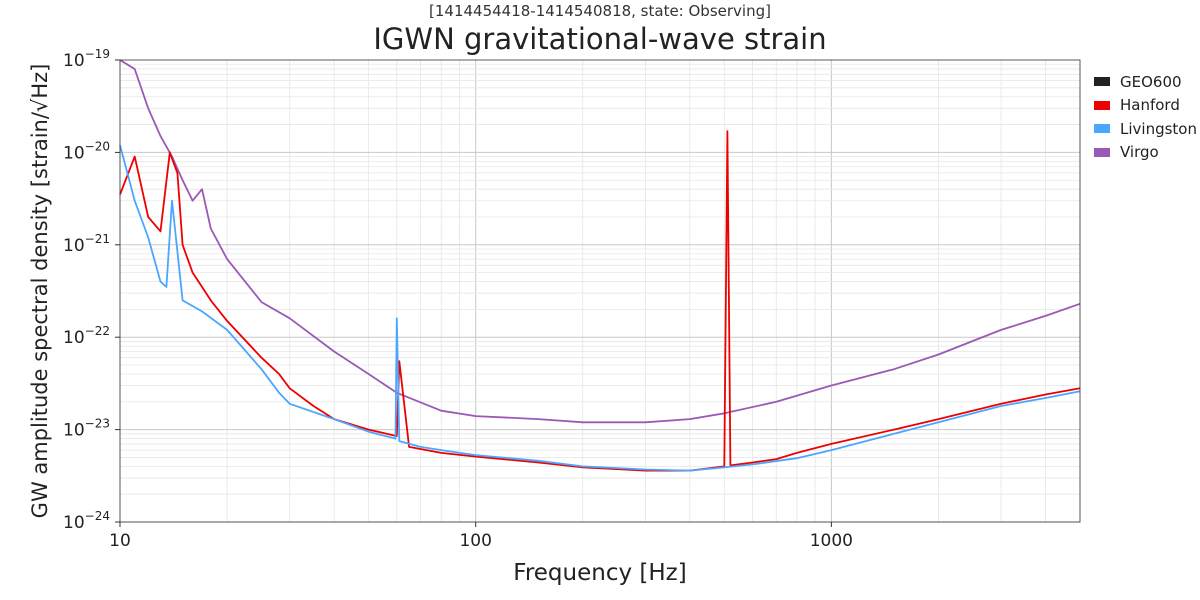  I want to click on legend-label: Virgo, so click(1139, 152).